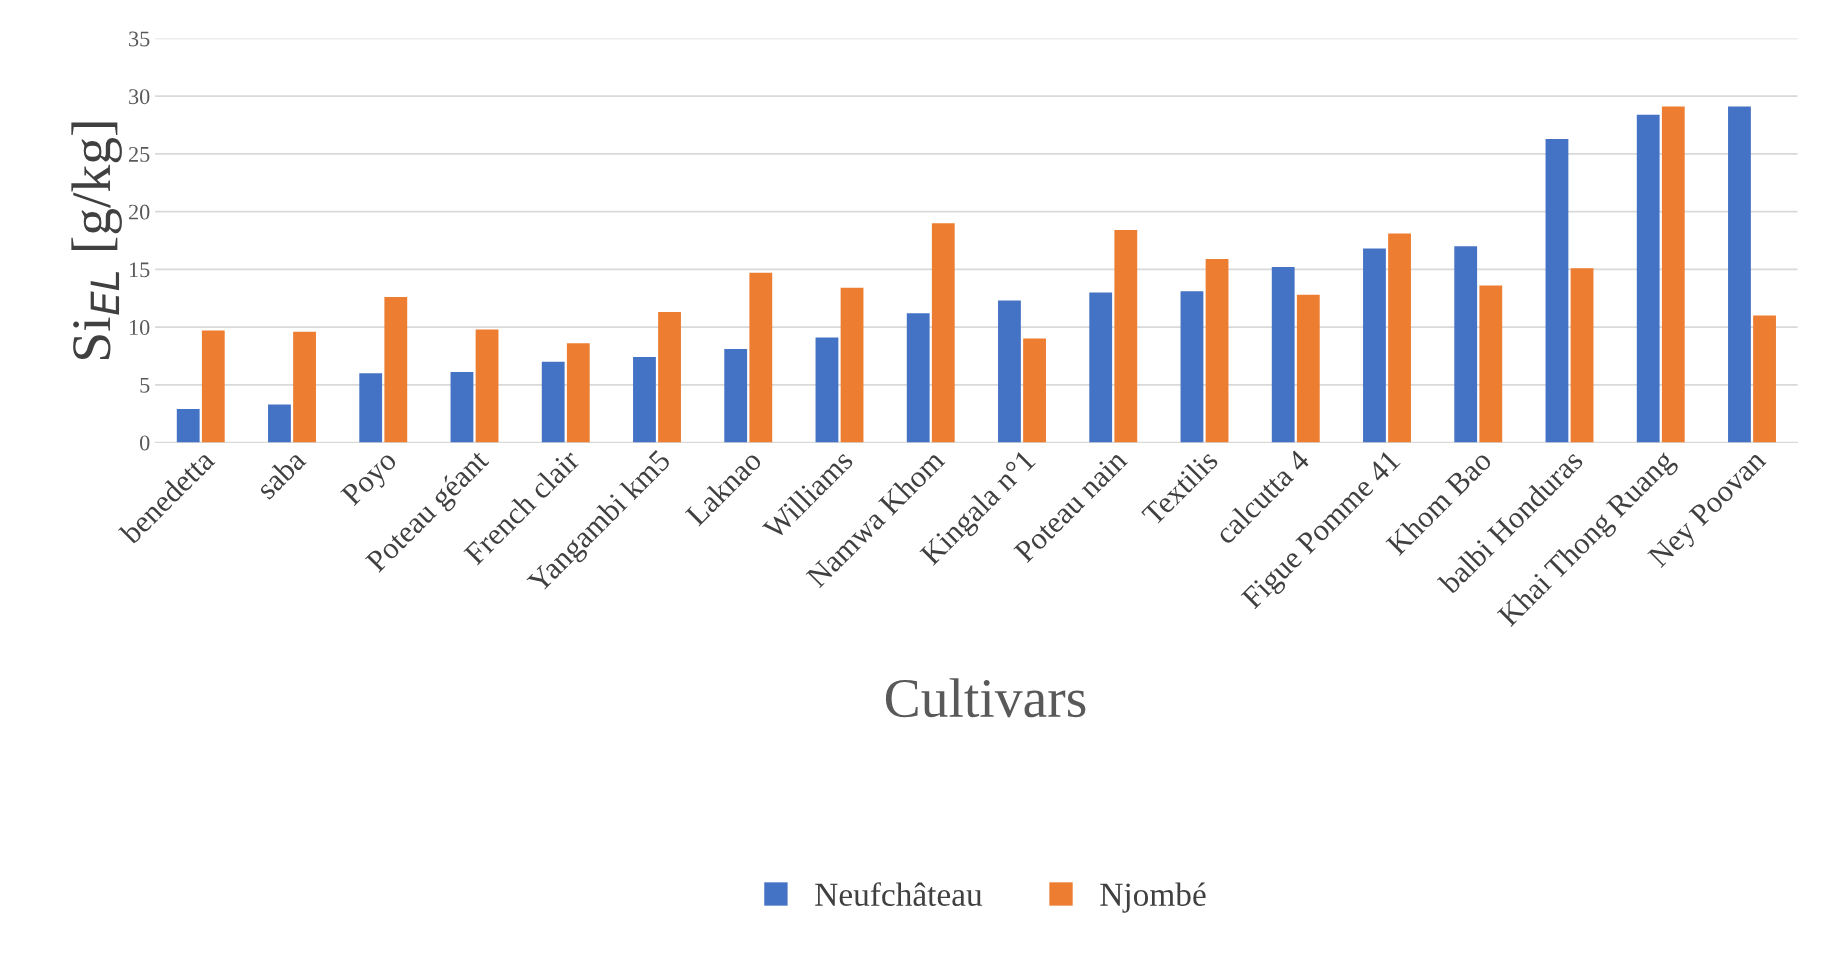 The width and height of the screenshot is (1825, 962). Describe the element at coordinates (139, 39) in the screenshot. I see `y-tick-label: 35` at that location.